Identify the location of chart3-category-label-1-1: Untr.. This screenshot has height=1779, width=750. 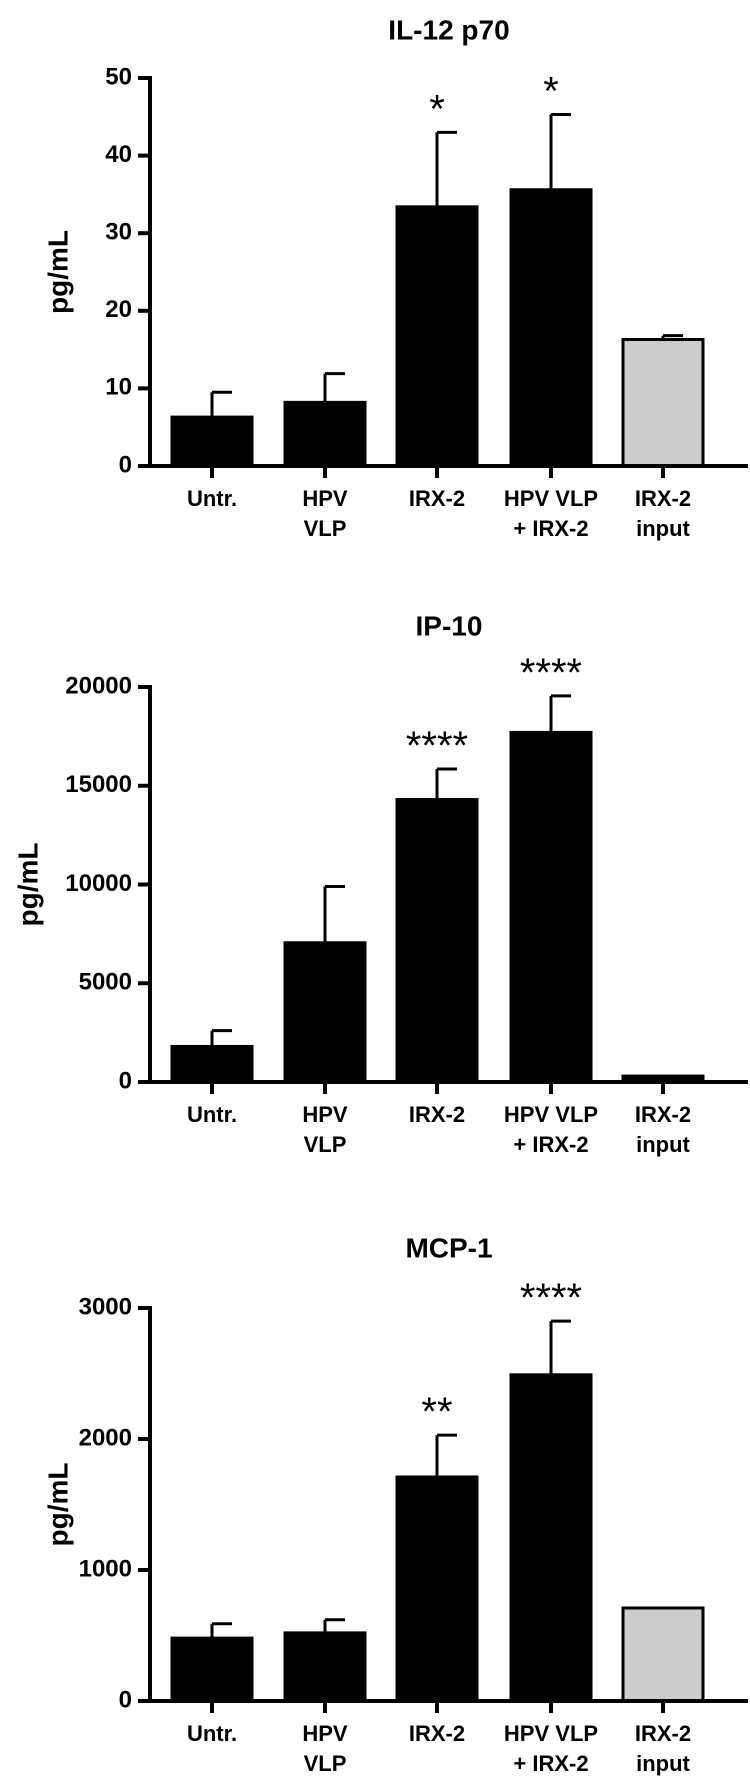
(212, 1733).